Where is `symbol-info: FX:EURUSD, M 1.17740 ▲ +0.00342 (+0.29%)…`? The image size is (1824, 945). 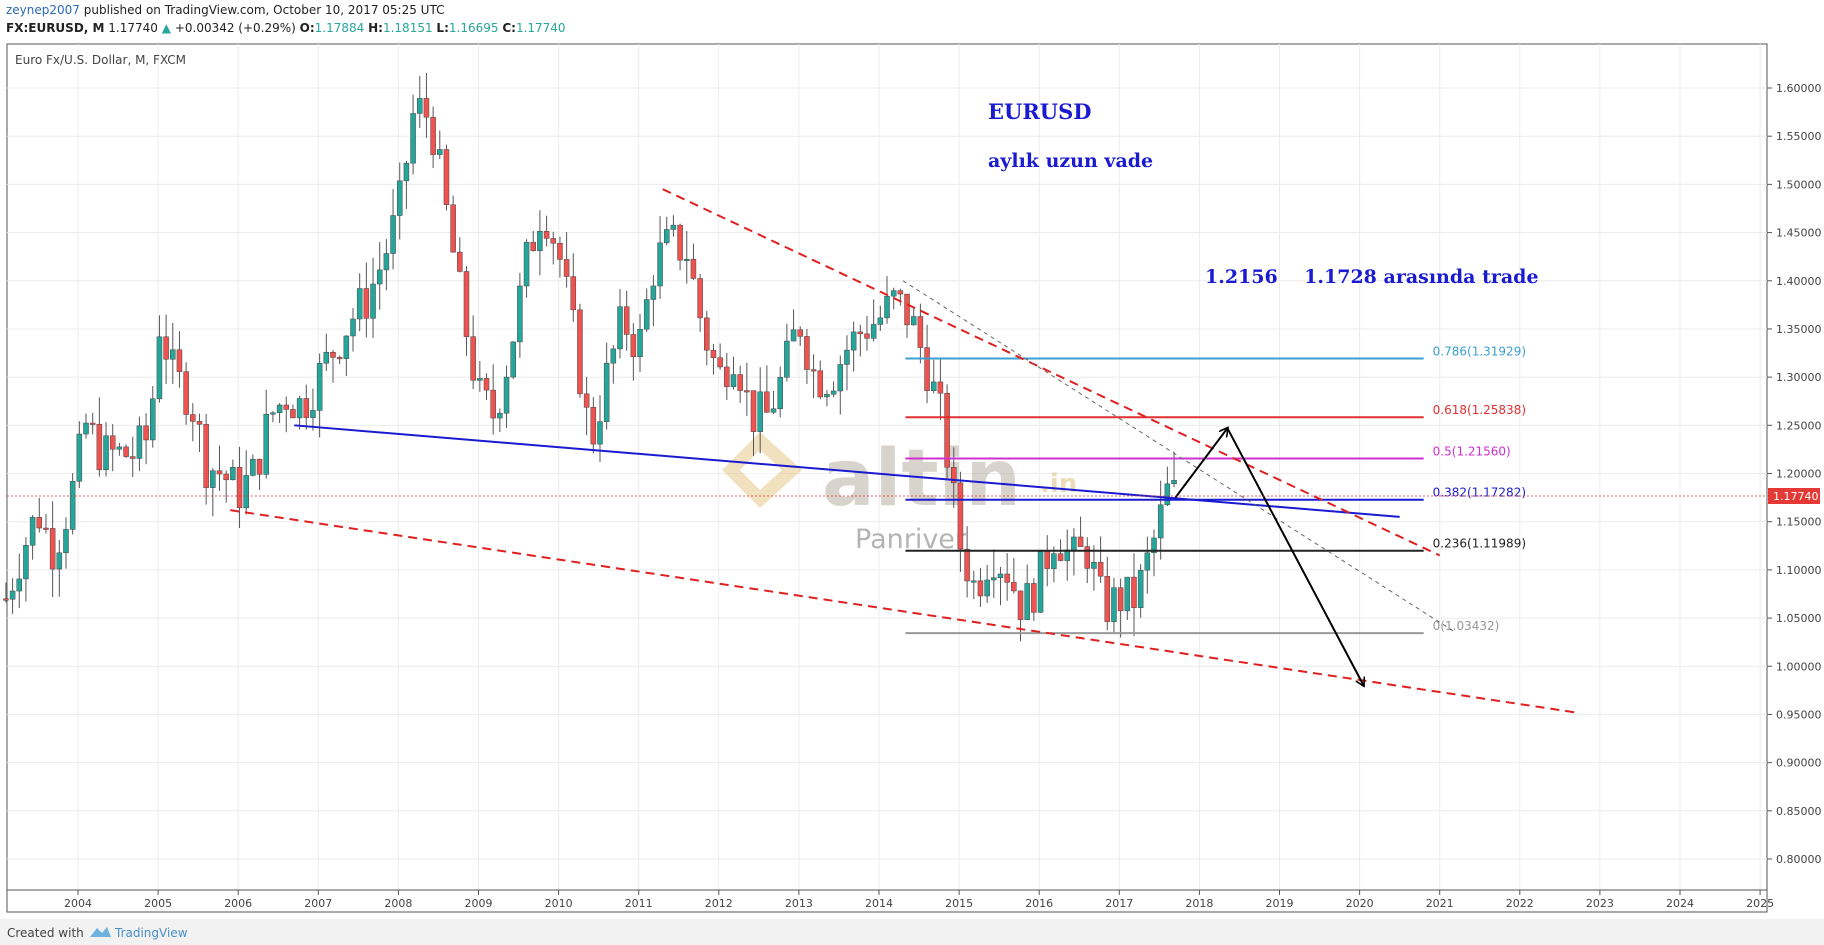 symbol-info: FX:EURUSD, M 1.17740 ▲ +0.00342 (+0.29%)… is located at coordinates (286, 28).